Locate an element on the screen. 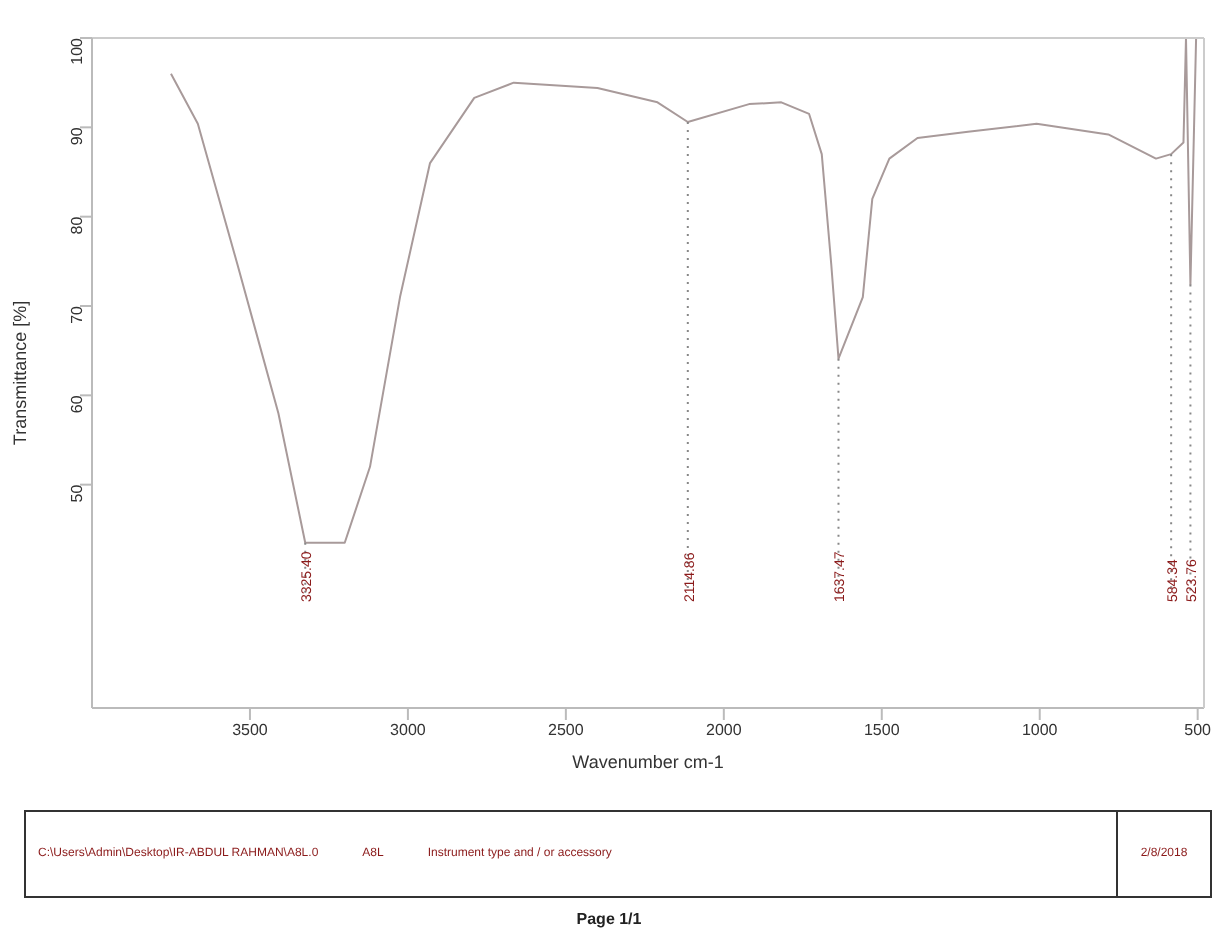  y-tick-label: 90 is located at coordinates (76, 136).